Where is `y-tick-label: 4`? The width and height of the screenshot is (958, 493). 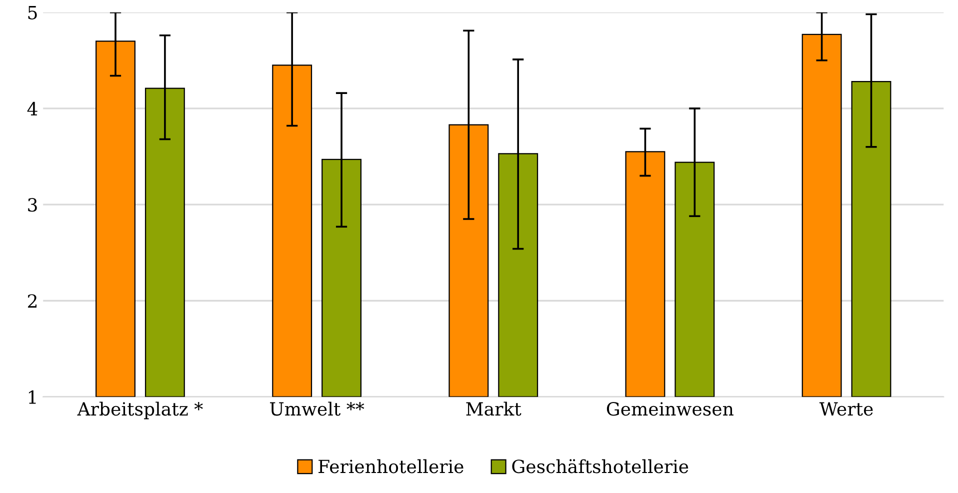 y-tick-label: 4 is located at coordinates (32, 109).